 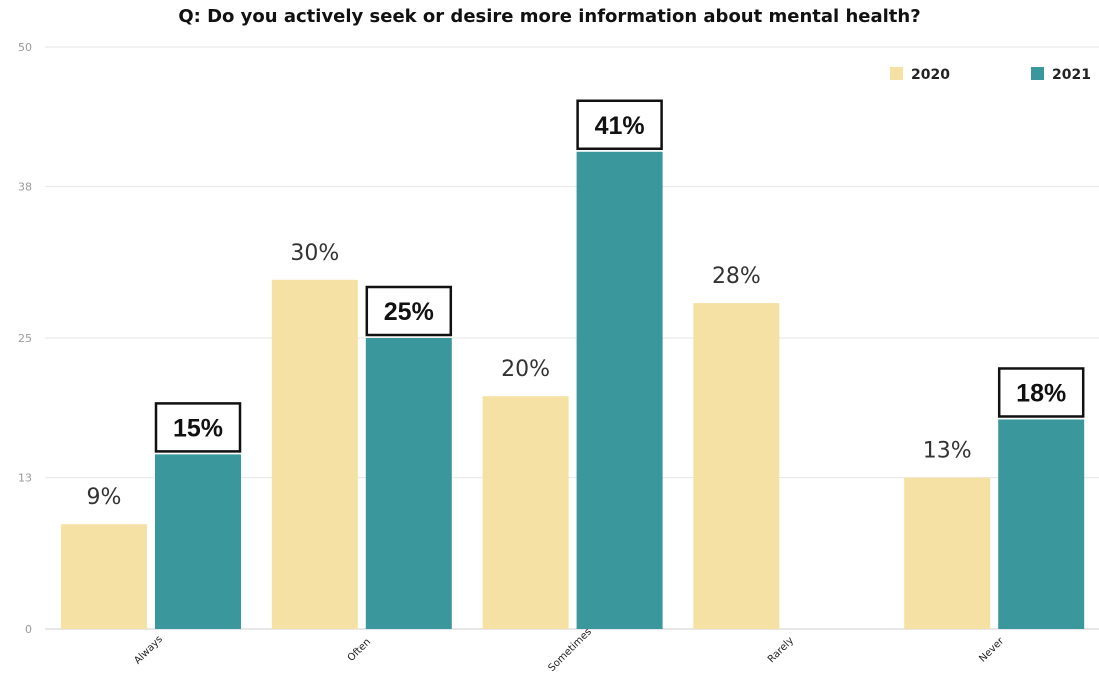 What do you see at coordinates (781, 650) in the screenshot?
I see `category-label: Rarely` at bounding box center [781, 650].